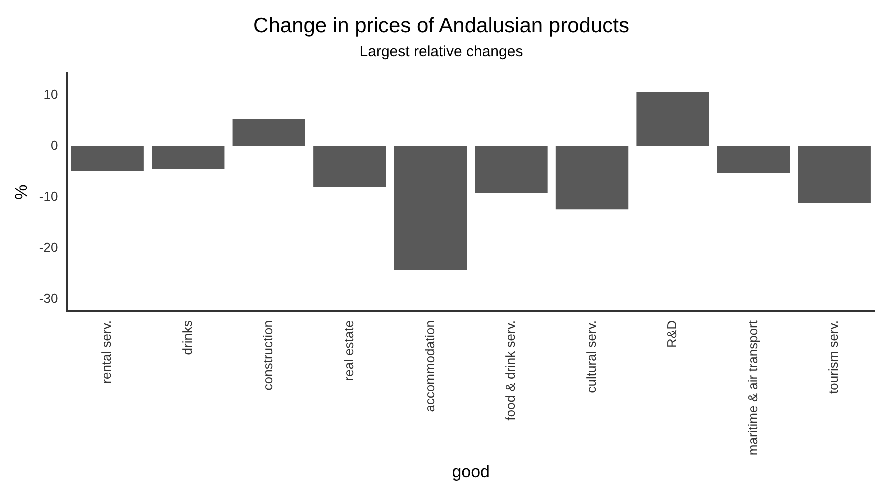  Describe the element at coordinates (752, 388) in the screenshot. I see `x-tick-label: maritime & air transport` at that location.